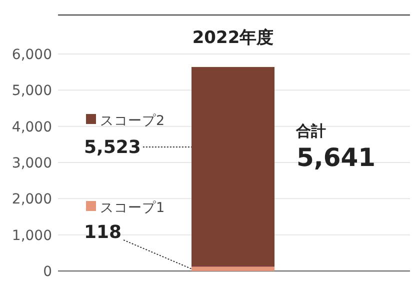 This screenshot has width=420, height=287. I want to click on x-tick-label: 2022年度, so click(233, 38).